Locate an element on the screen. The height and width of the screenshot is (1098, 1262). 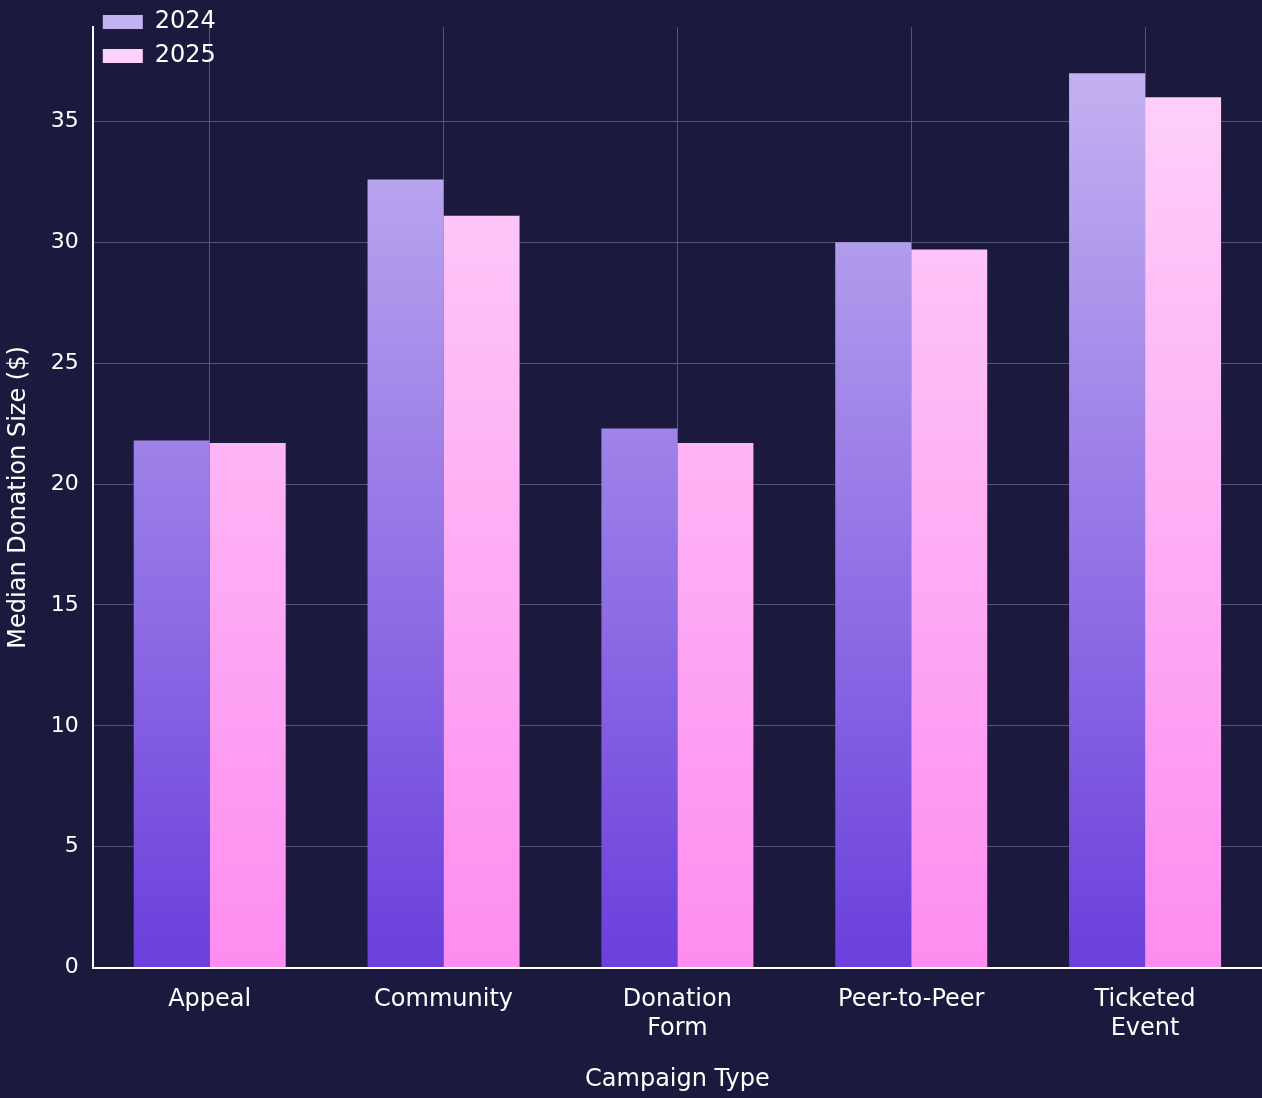
y-tick-label: 30 is located at coordinates (64, 241).